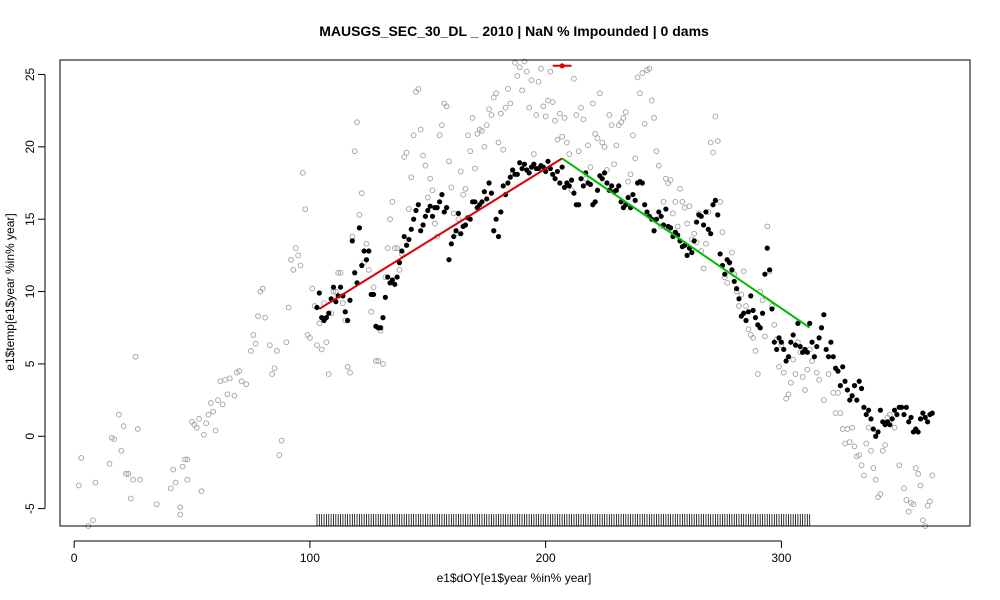  What do you see at coordinates (310, 558) in the screenshot?
I see `x-tick-label: 100` at bounding box center [310, 558].